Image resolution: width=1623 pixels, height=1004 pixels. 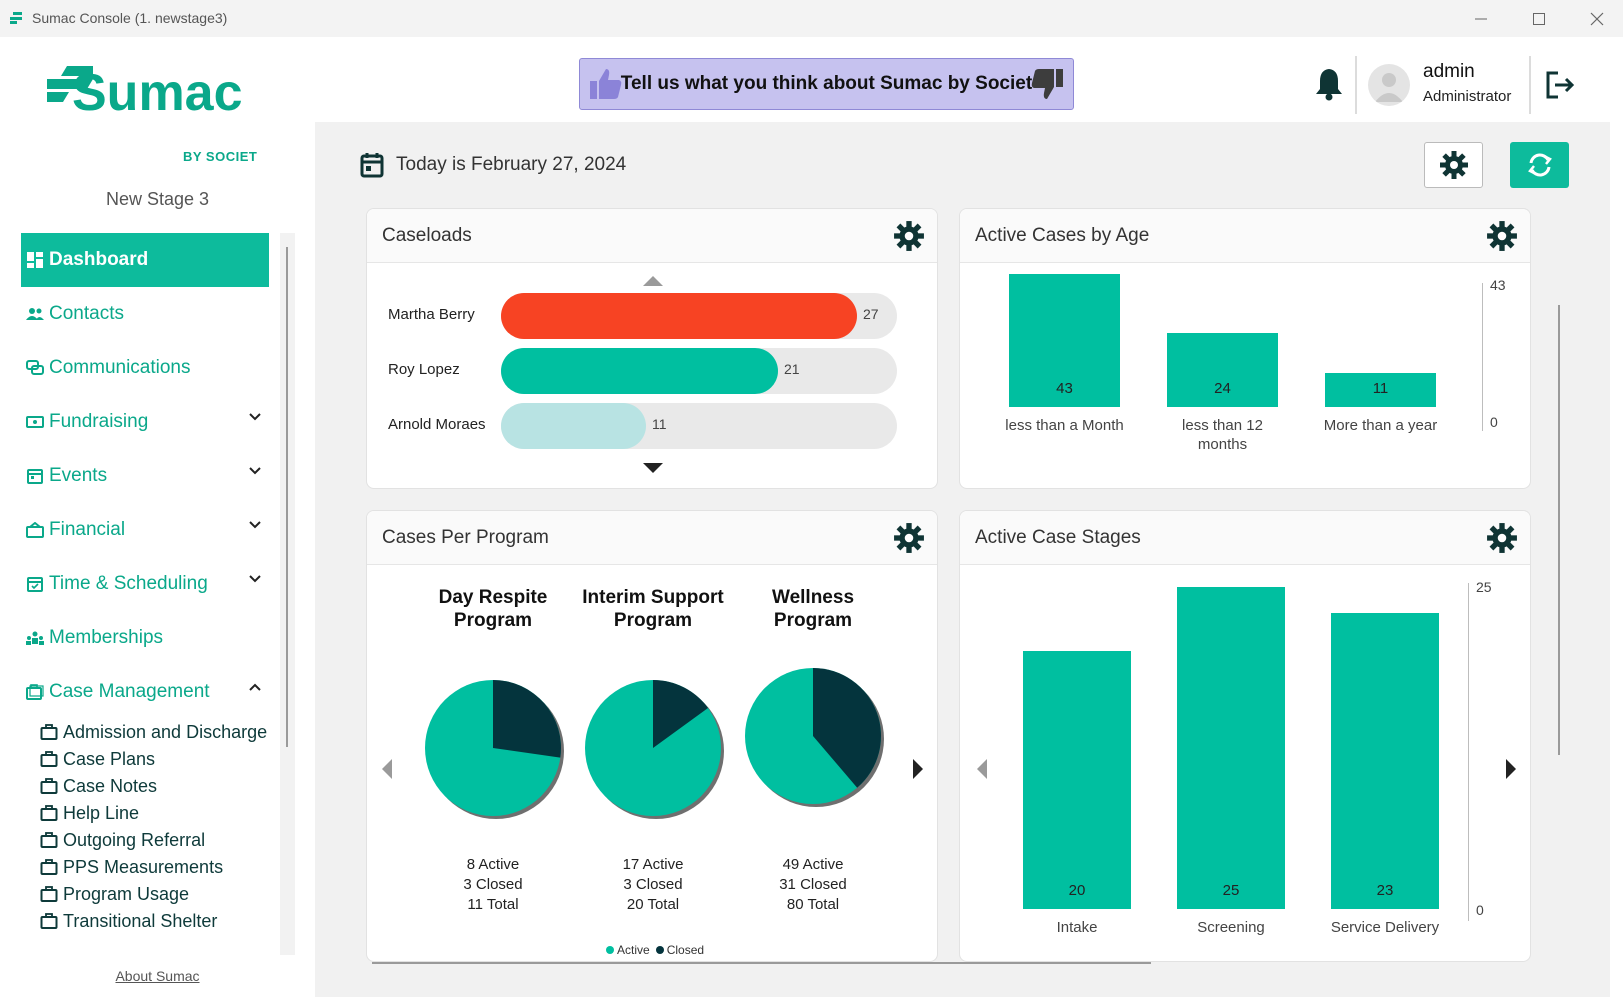 What do you see at coordinates (35, 422) in the screenshot?
I see `fundraising-icon` at bounding box center [35, 422].